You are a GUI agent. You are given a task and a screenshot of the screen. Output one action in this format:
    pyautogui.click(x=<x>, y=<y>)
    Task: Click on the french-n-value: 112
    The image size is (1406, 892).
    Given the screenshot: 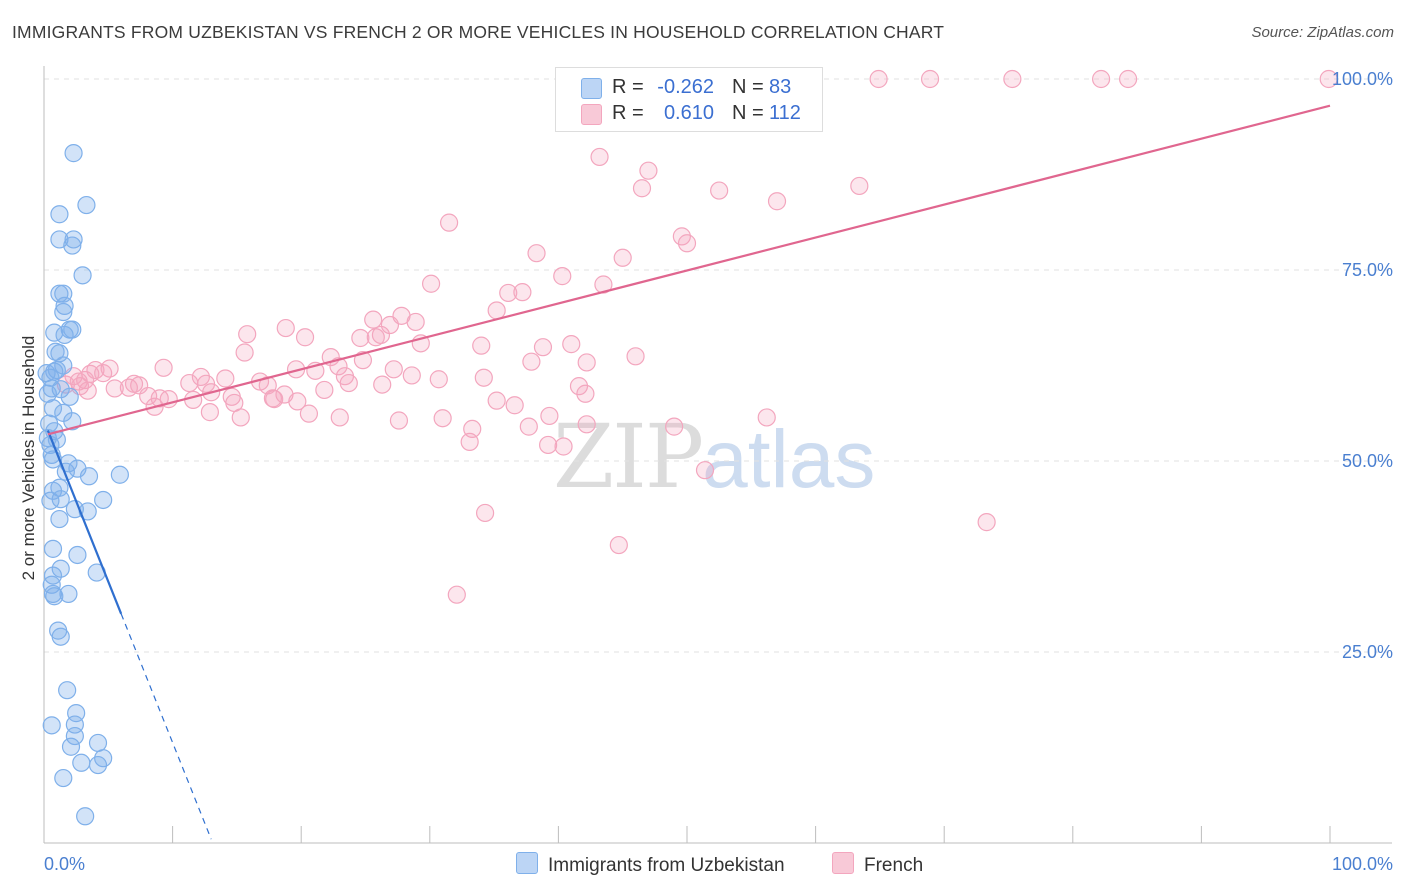 What is the action you would take?
    pyautogui.click(x=785, y=113)
    